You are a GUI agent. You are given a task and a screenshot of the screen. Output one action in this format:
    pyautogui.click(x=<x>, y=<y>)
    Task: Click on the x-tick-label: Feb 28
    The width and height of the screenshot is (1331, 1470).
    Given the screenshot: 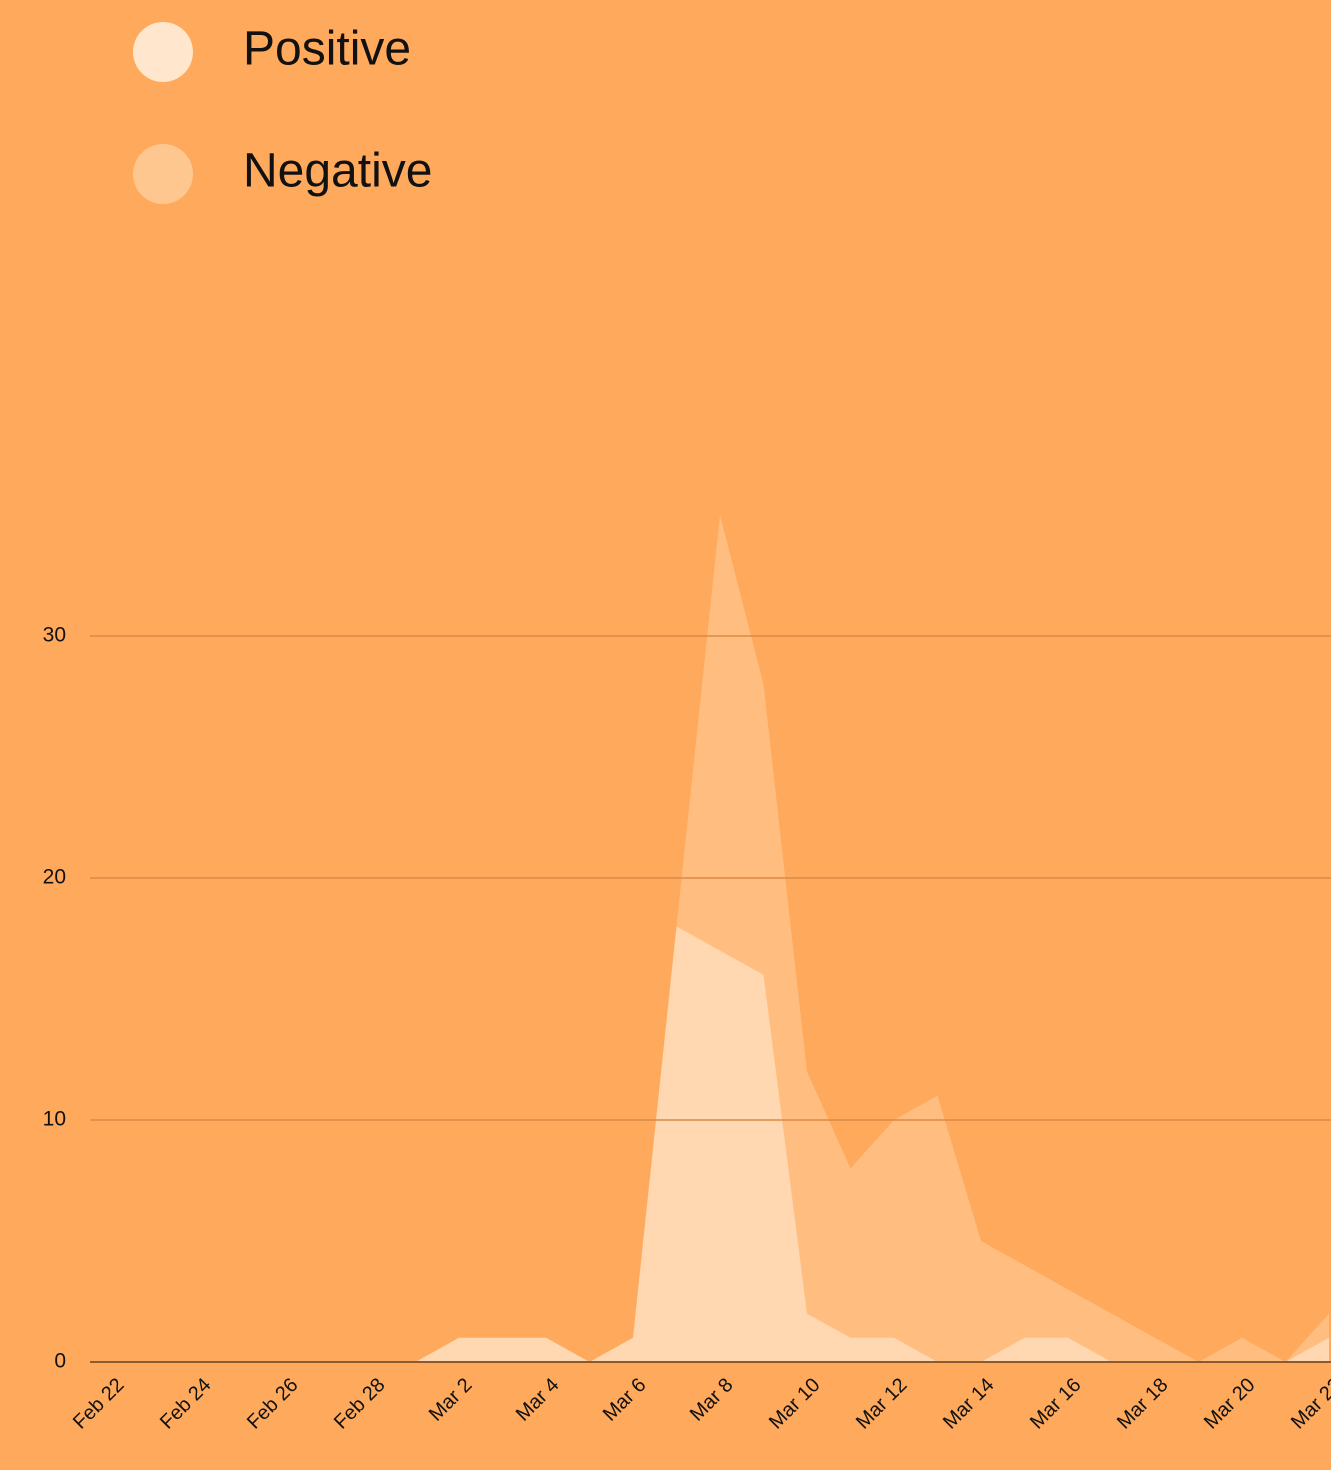 What is the action you would take?
    pyautogui.click(x=360, y=1404)
    